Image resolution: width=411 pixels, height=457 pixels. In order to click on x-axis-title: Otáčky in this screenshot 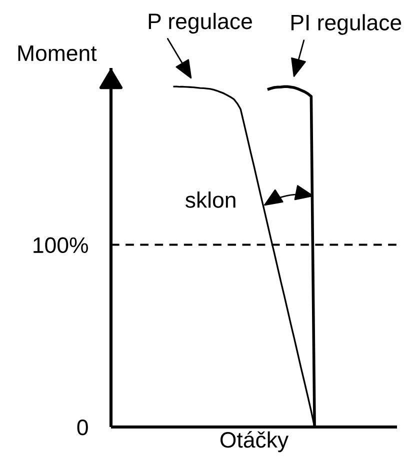, I will do `click(254, 441)`.